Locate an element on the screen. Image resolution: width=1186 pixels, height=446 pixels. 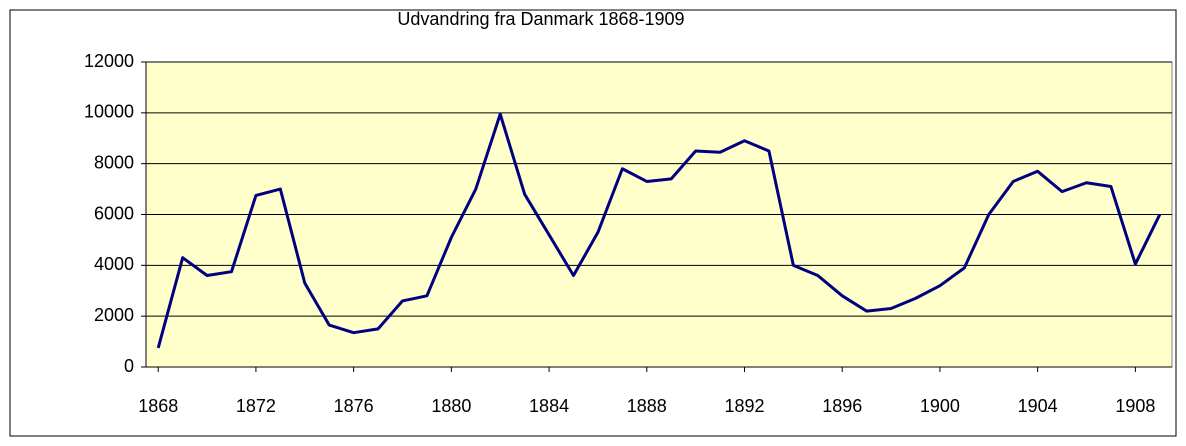
chart-title: Udvandring fra Danmark 1868-1909 is located at coordinates (540, 19).